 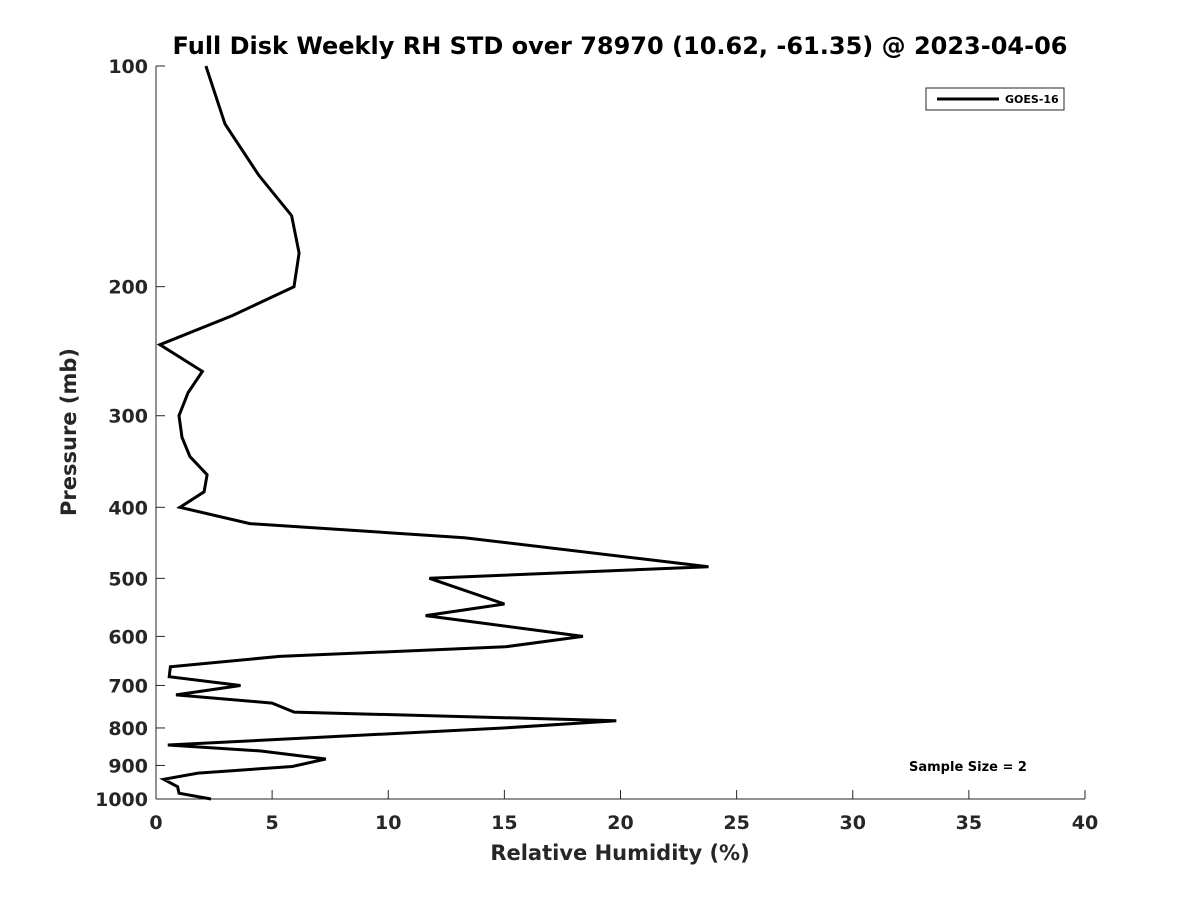 What do you see at coordinates (388, 823) in the screenshot?
I see `x-tick-label: 10` at bounding box center [388, 823].